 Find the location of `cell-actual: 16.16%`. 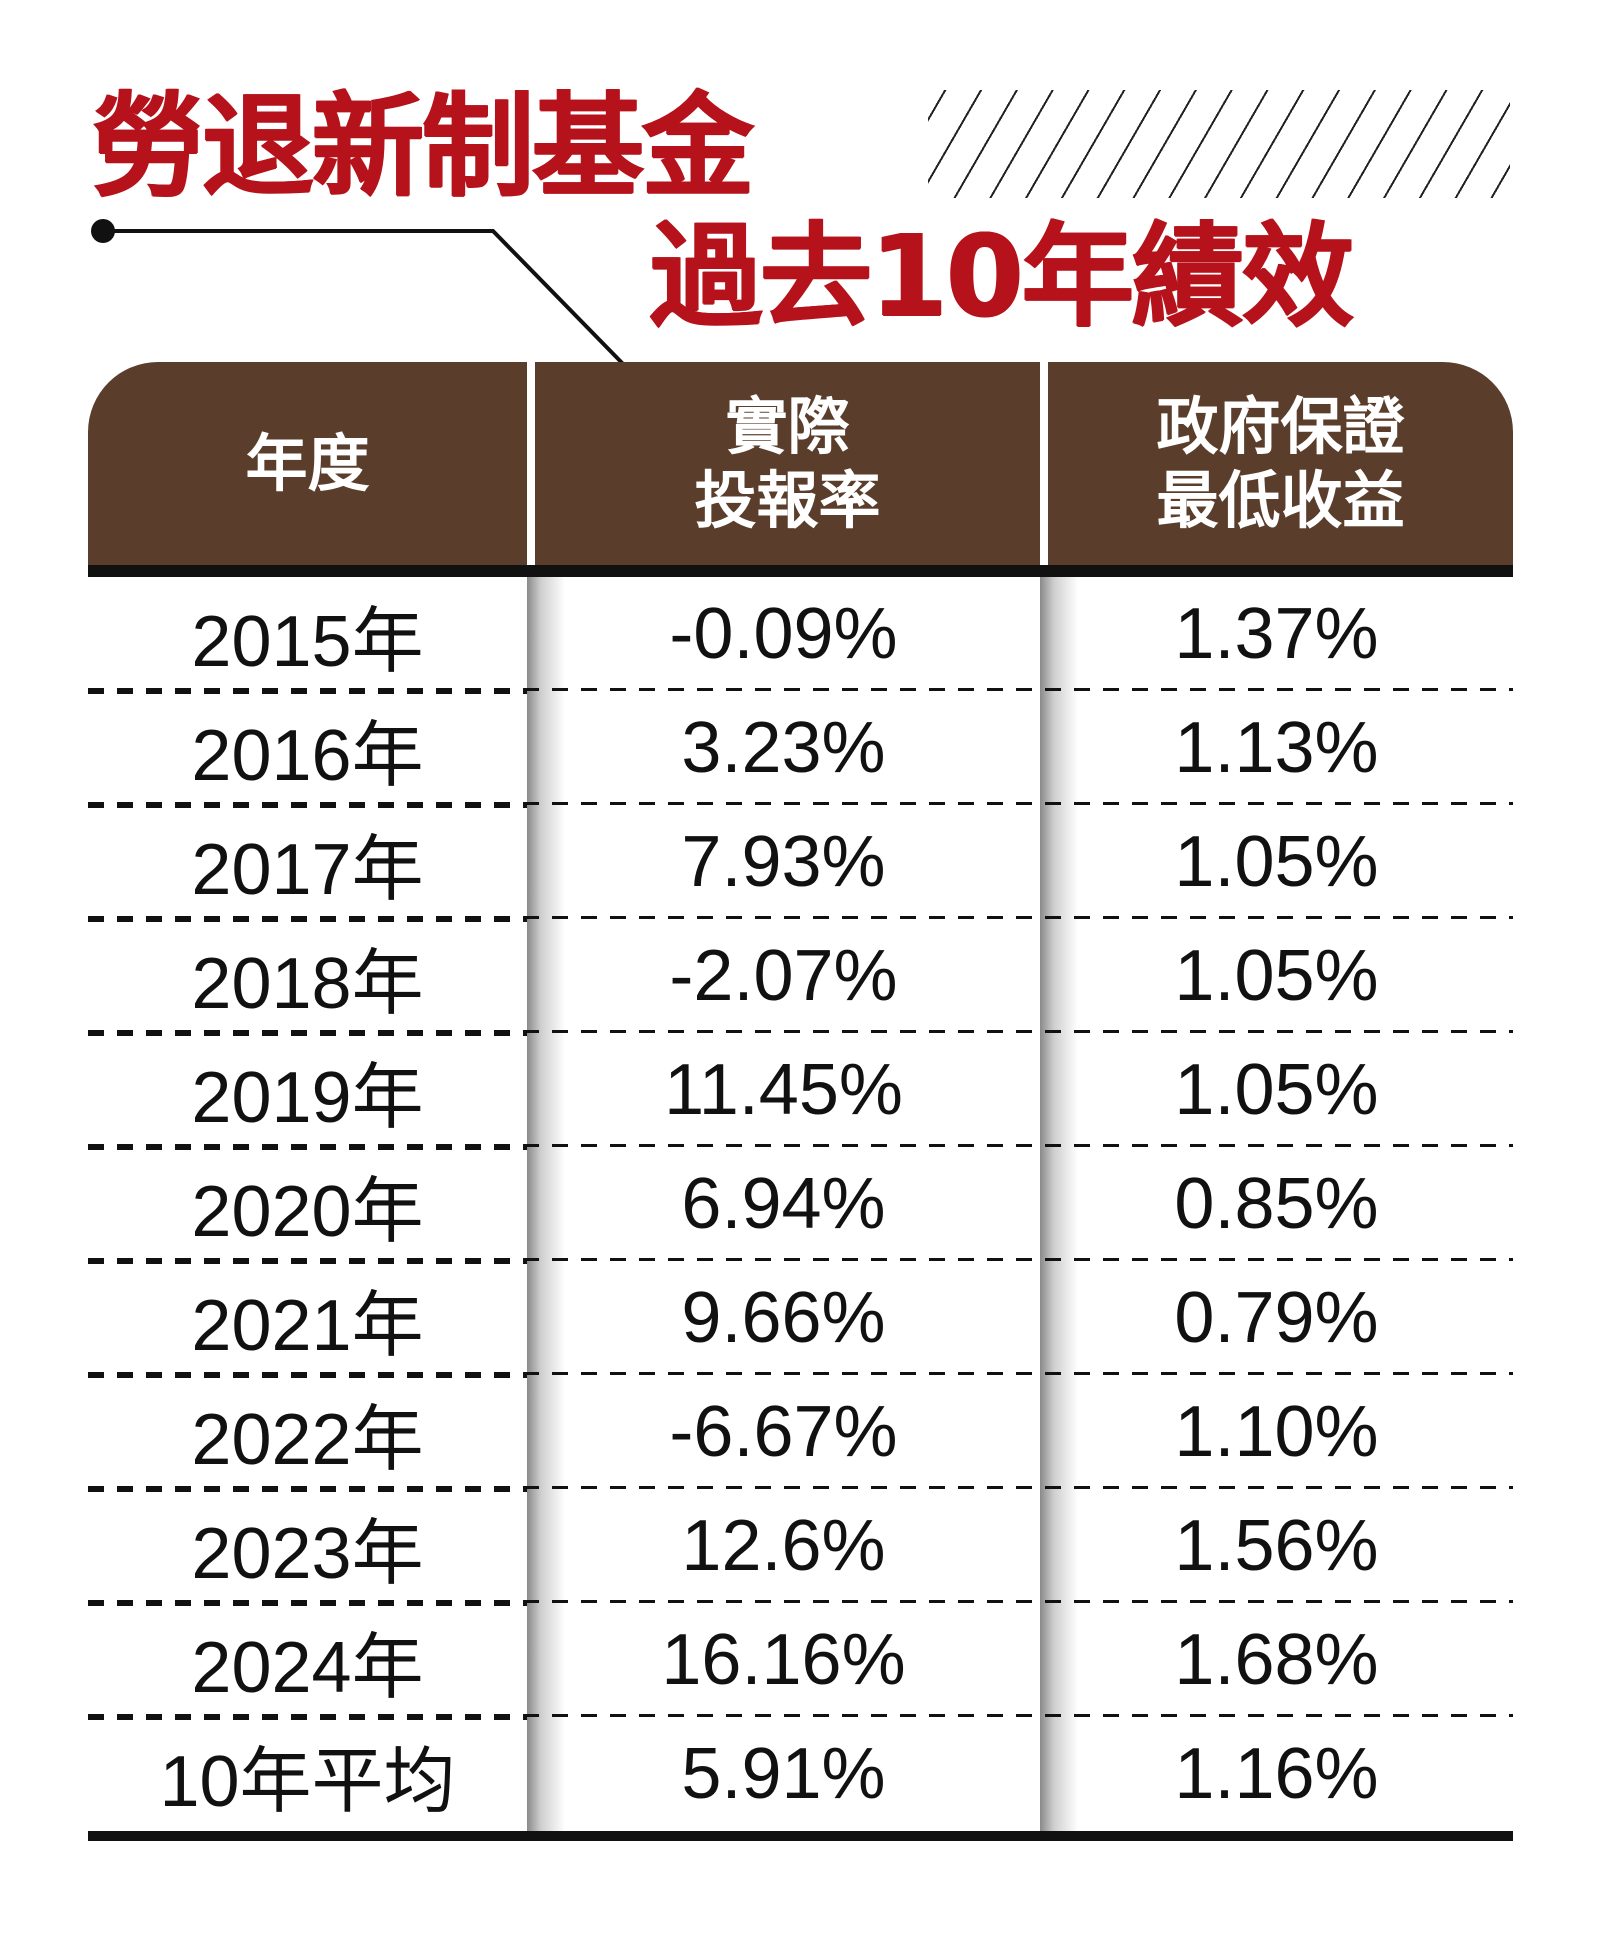

cell-actual: 16.16% is located at coordinates (783, 1660).